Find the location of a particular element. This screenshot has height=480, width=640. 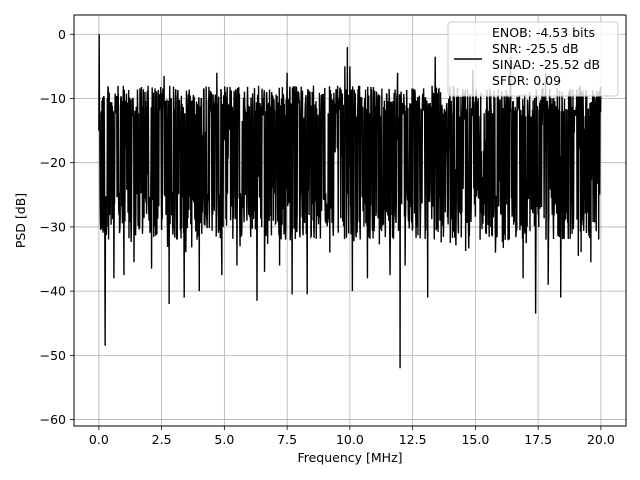

y-tick-label: 0 is located at coordinates (62, 34).